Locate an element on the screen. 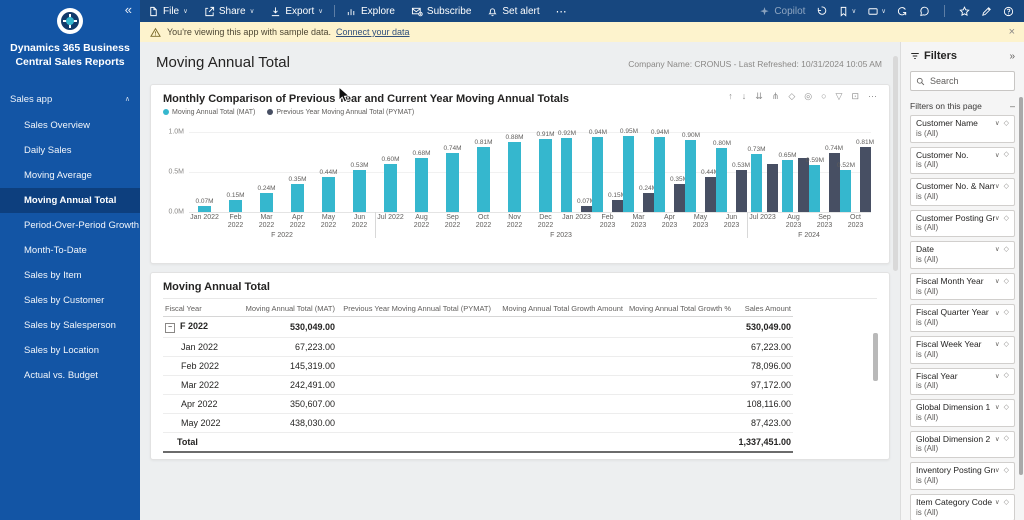  filter-card-fiscal-quarter-year: Fiscal Quarter Year ∨ ◇ is (All) is located at coordinates (962, 318).